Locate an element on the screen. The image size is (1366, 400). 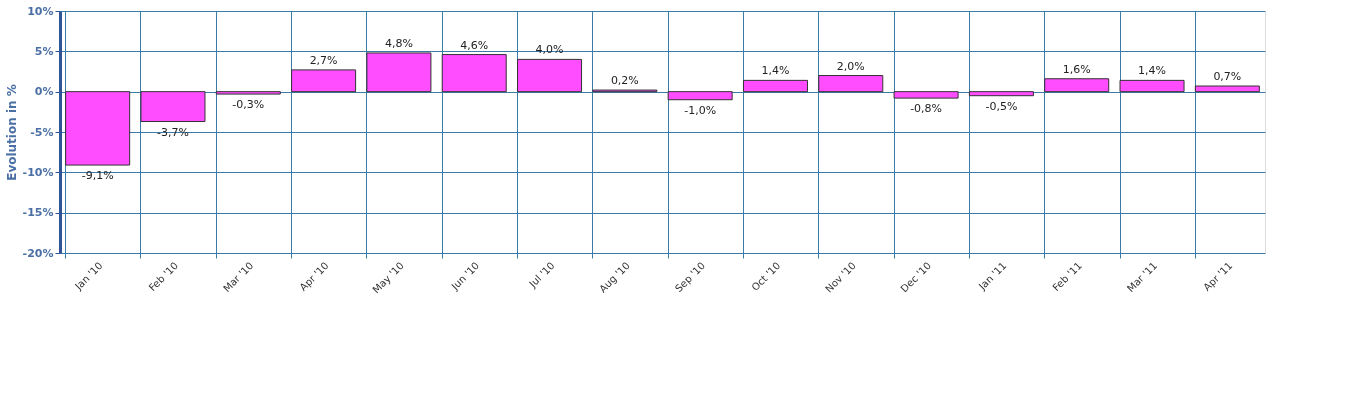
x-tick-label: Feb '11 is located at coordinates (1067, 276).